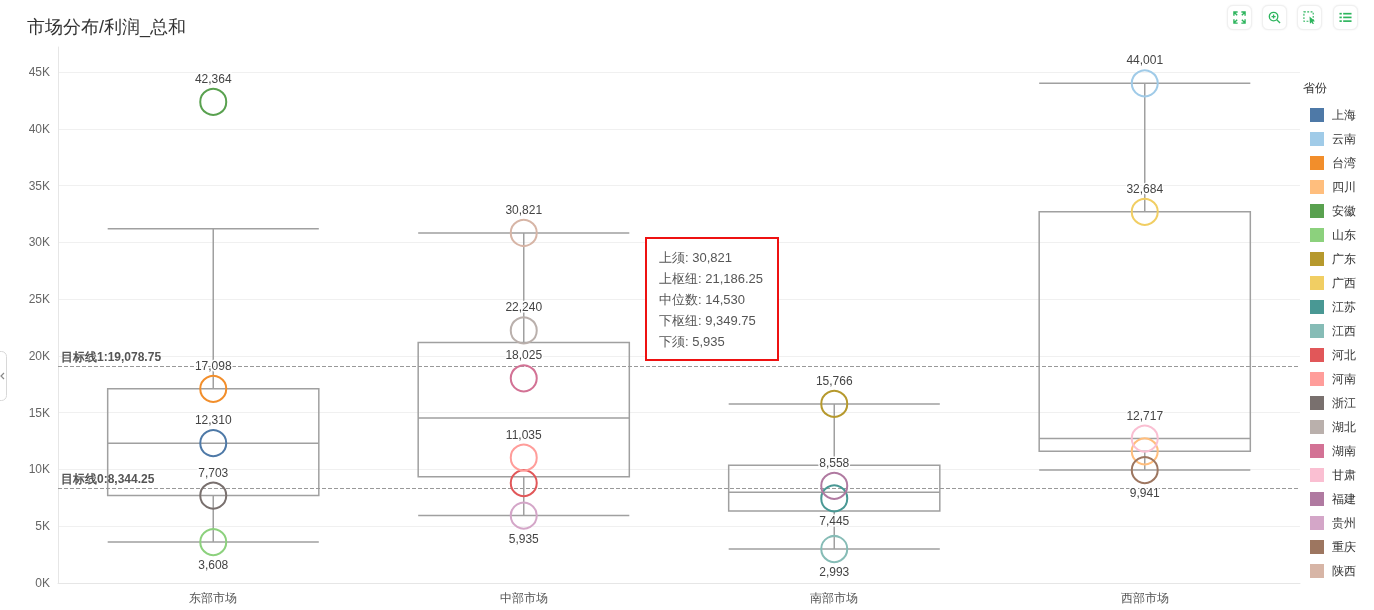  What do you see at coordinates (1145, 188) in the screenshot?
I see `data-label: 32,684` at bounding box center [1145, 188].